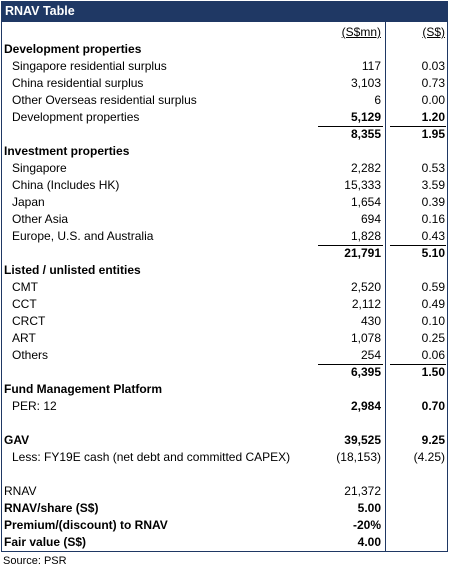  What do you see at coordinates (225, 66) in the screenshot?
I see `table-row: Singapore residential surplus 117 0.03` at bounding box center [225, 66].